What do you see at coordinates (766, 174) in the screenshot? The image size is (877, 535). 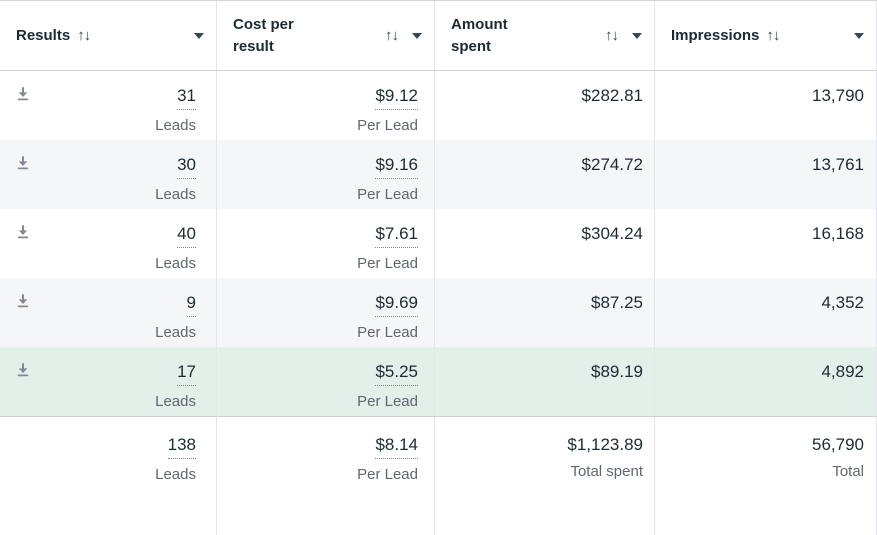 I see `impressions-cell: 13,761` at bounding box center [766, 174].